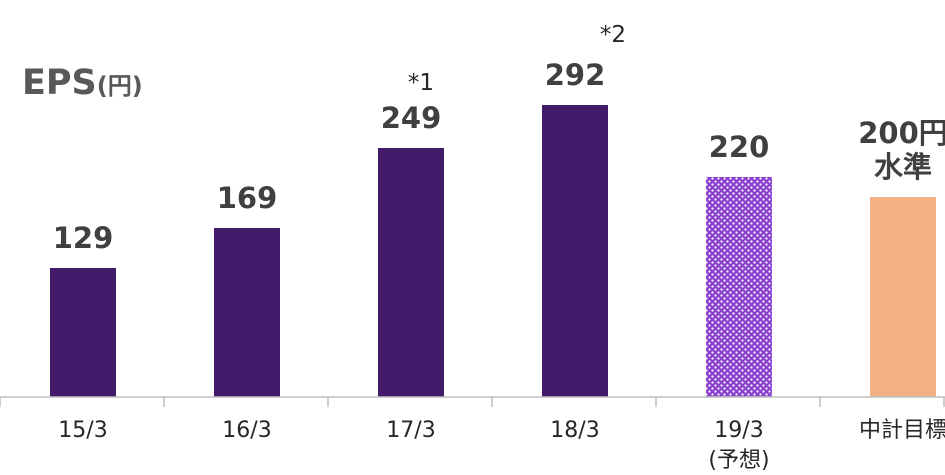 This screenshot has width=945, height=475. I want to click on chart-title: EPS(円), so click(82, 83).